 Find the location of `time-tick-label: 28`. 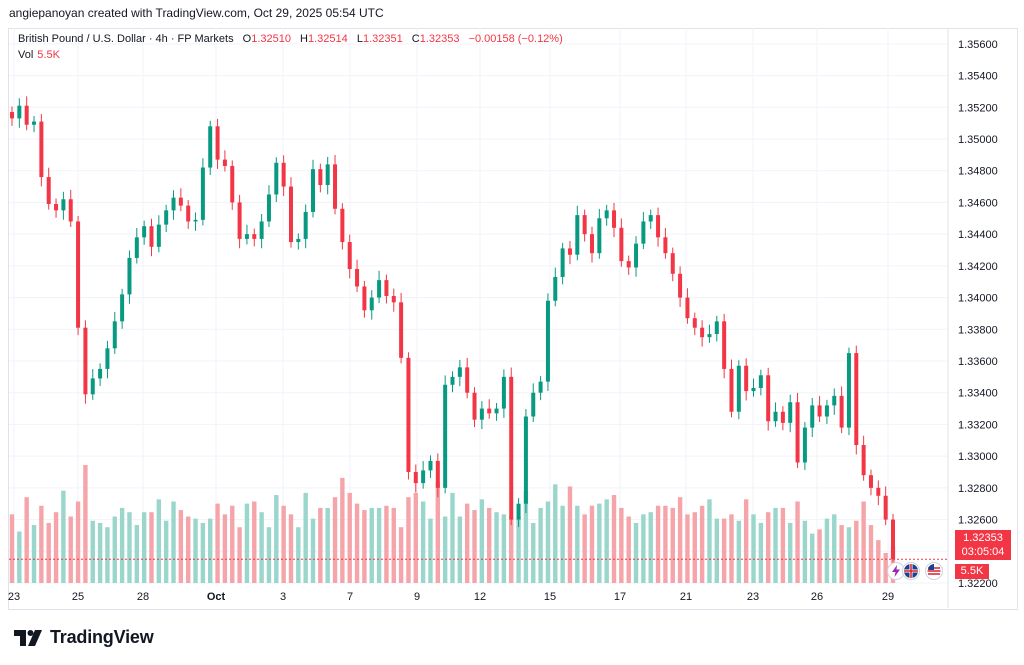

time-tick-label: 28 is located at coordinates (143, 597).